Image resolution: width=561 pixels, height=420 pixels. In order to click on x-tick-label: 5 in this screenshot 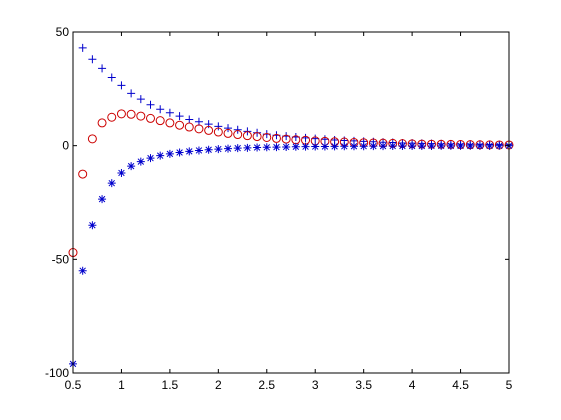, I will do `click(509, 385)`.